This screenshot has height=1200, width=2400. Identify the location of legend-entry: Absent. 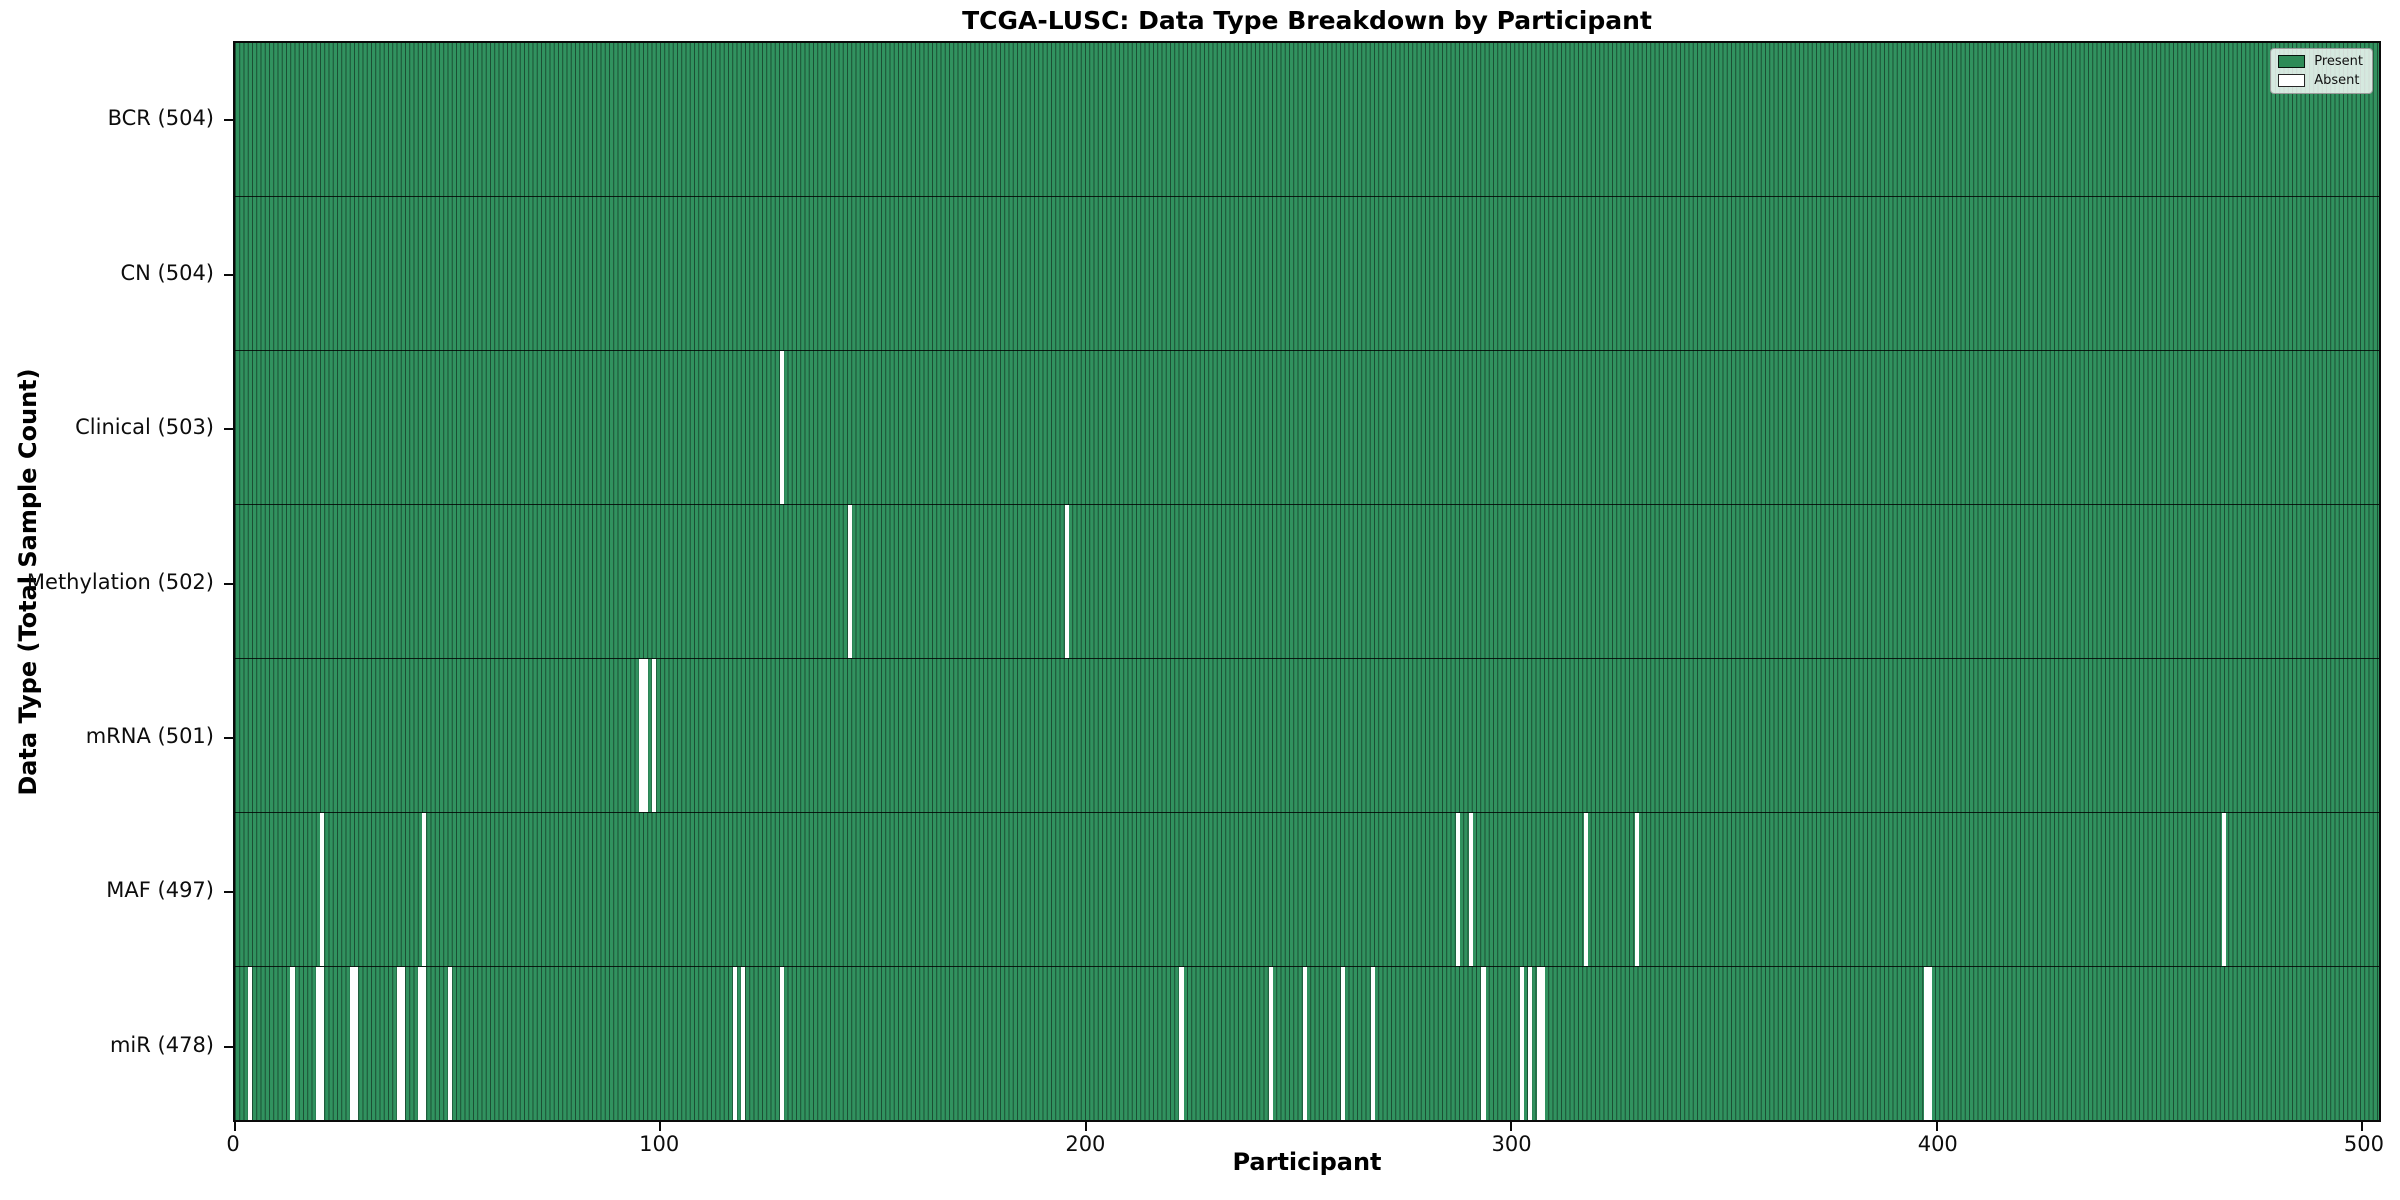
(2320, 80).